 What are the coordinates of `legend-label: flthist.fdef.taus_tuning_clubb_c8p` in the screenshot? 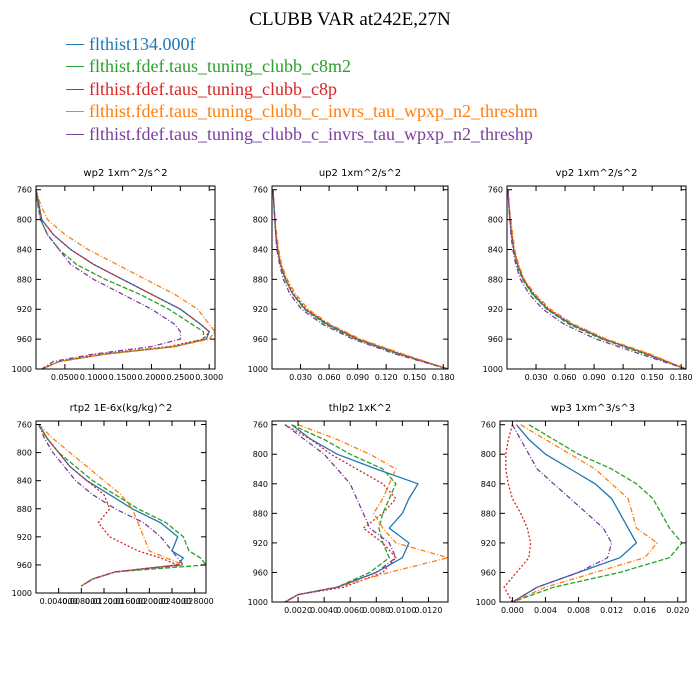 It's located at (213, 88).